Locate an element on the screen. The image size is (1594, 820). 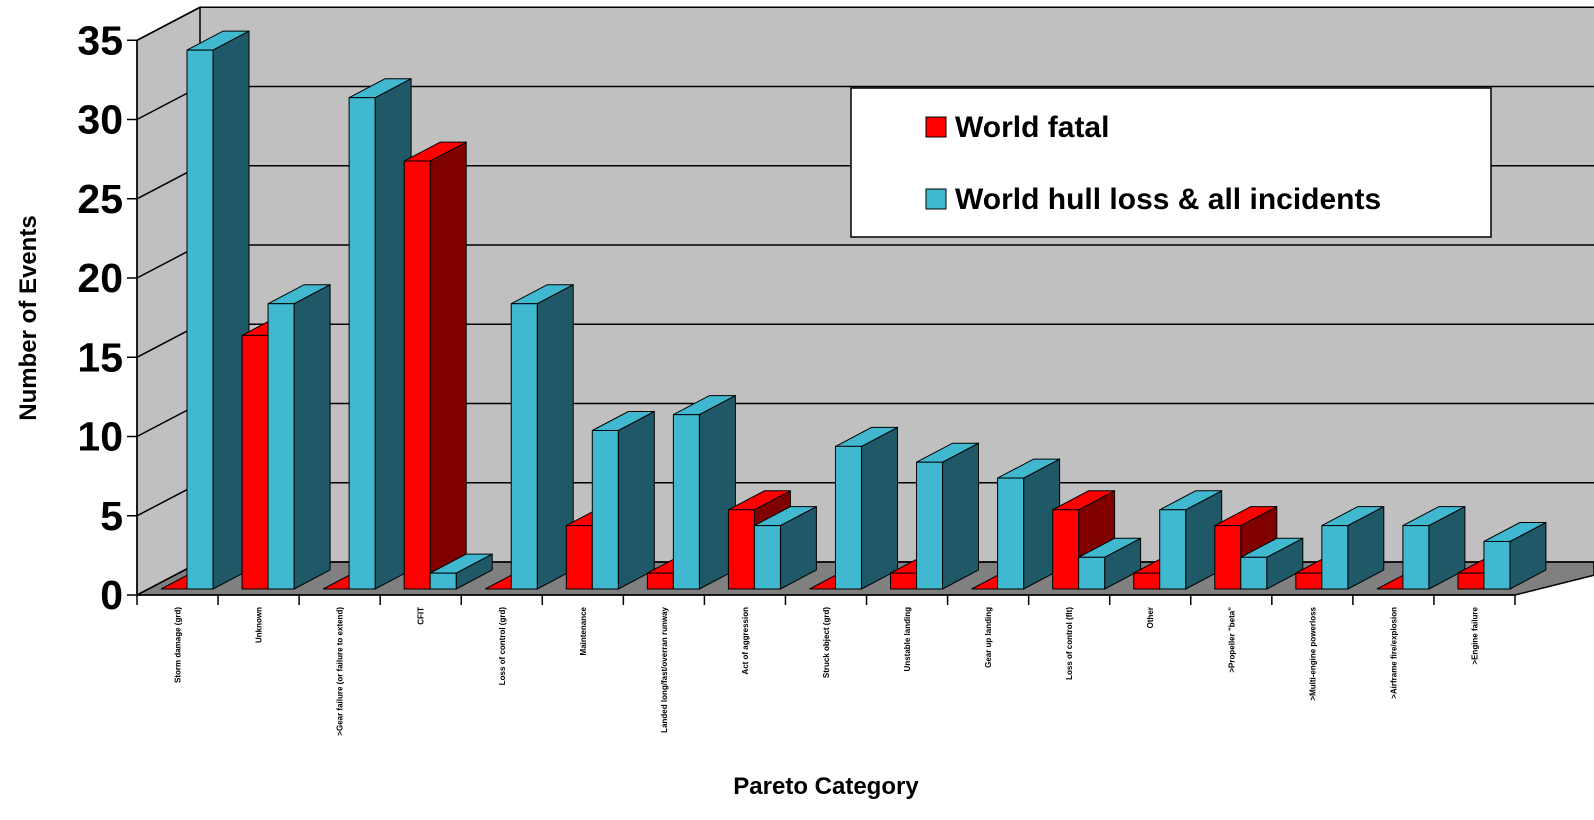
legend-box is located at coordinates (1171, 162).